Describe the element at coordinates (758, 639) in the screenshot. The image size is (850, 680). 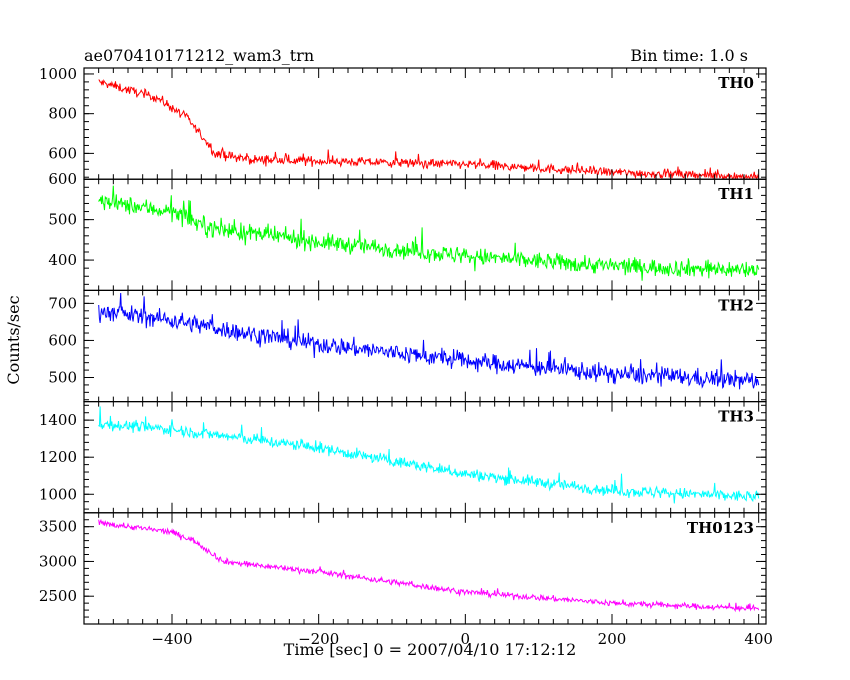
I see `x-tick-label: 400` at that location.